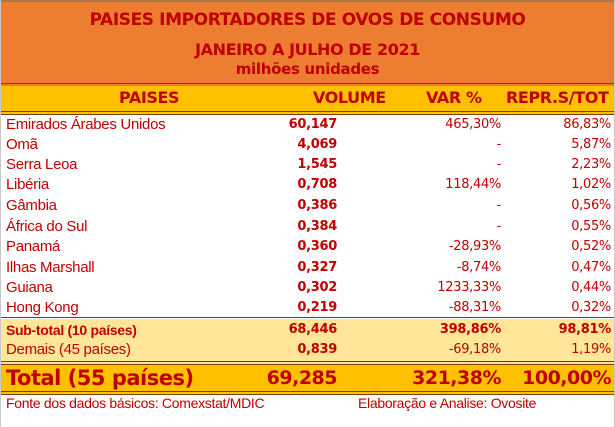 The image size is (615, 427). Describe the element at coordinates (42, 307) in the screenshot. I see `country-name: Hong Kong` at that location.